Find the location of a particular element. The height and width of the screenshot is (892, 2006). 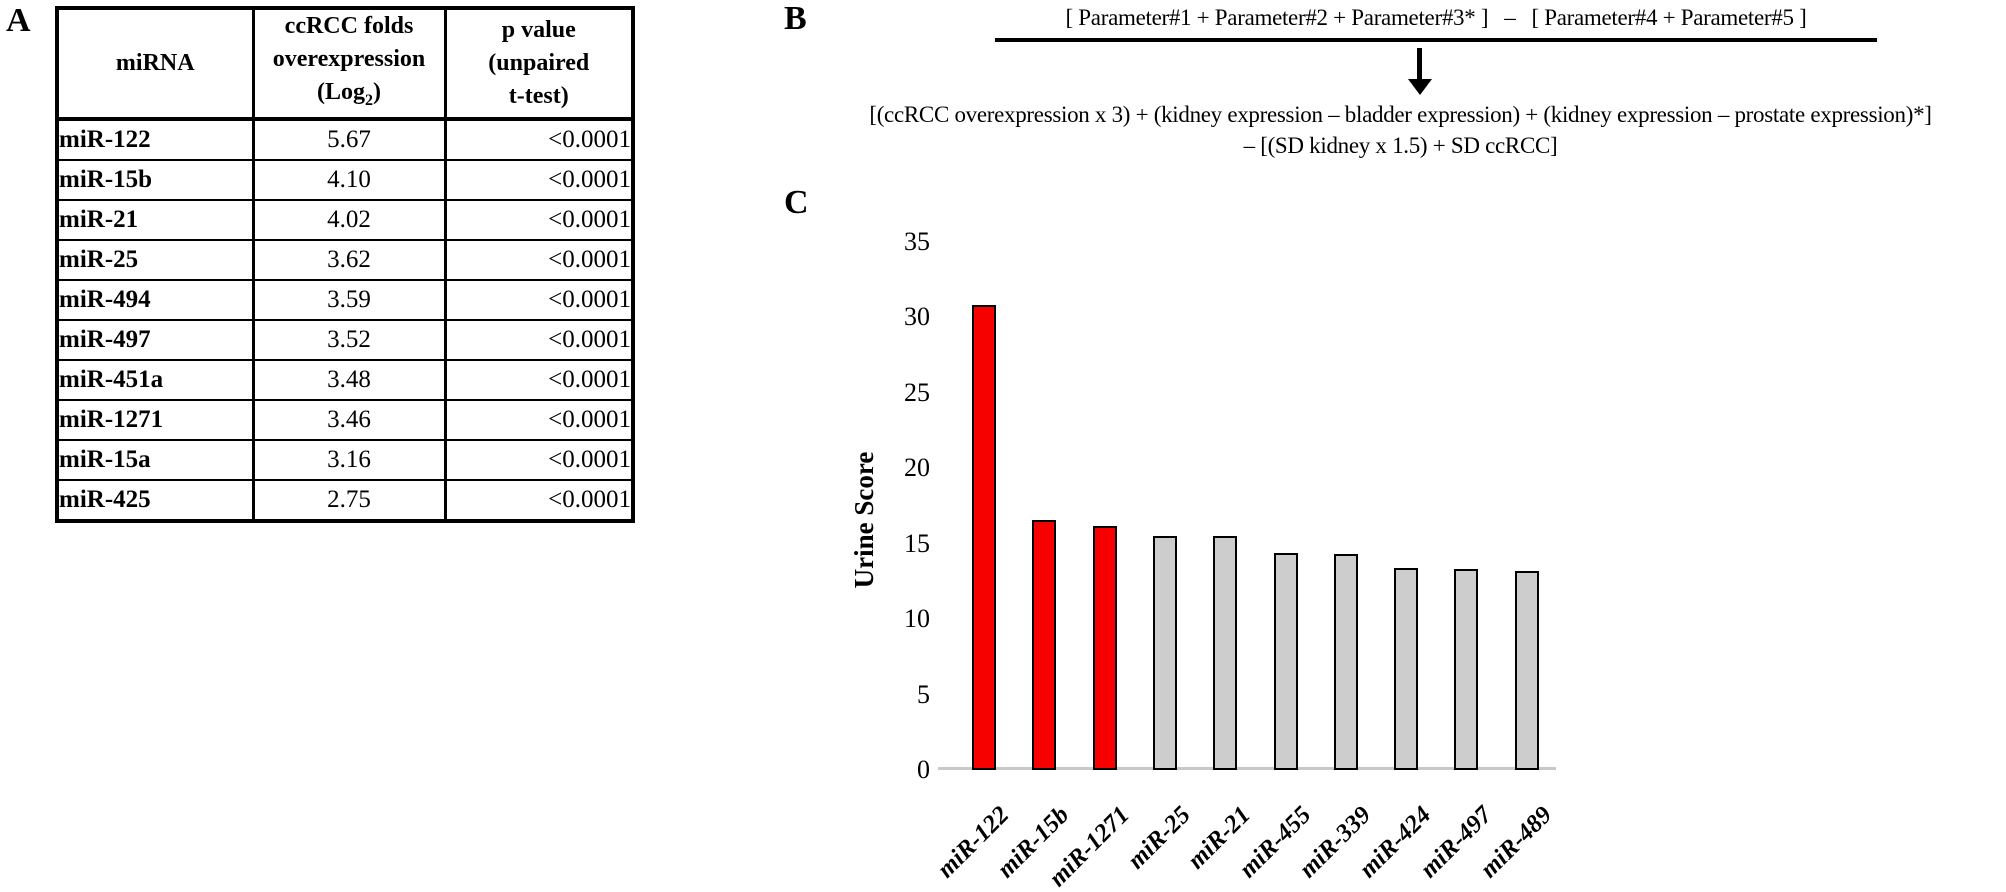

header-pvalue-line1: p value is located at coordinates (538, 29).